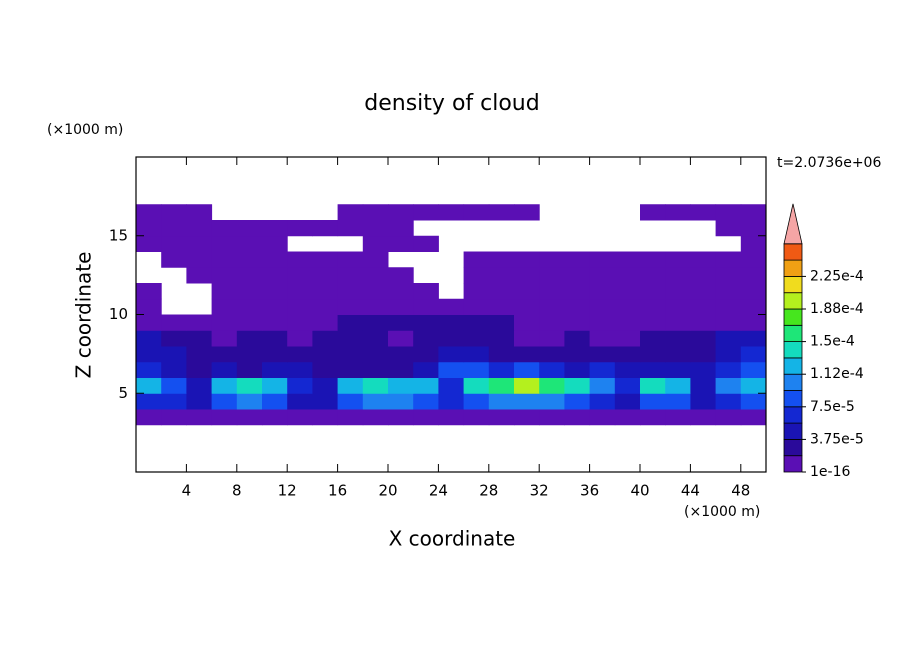  What do you see at coordinates (539, 491) in the screenshot?
I see `x-tick-label: 32` at bounding box center [539, 491].